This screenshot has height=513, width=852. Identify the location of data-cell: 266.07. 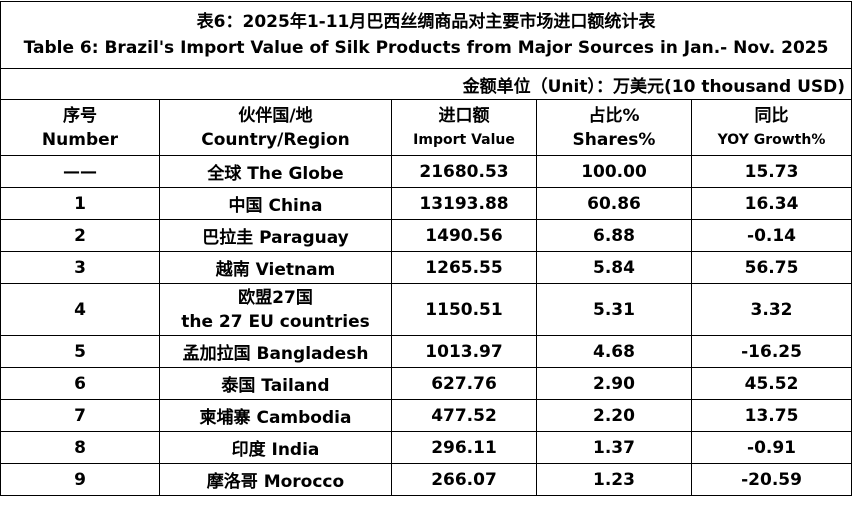
(464, 479).